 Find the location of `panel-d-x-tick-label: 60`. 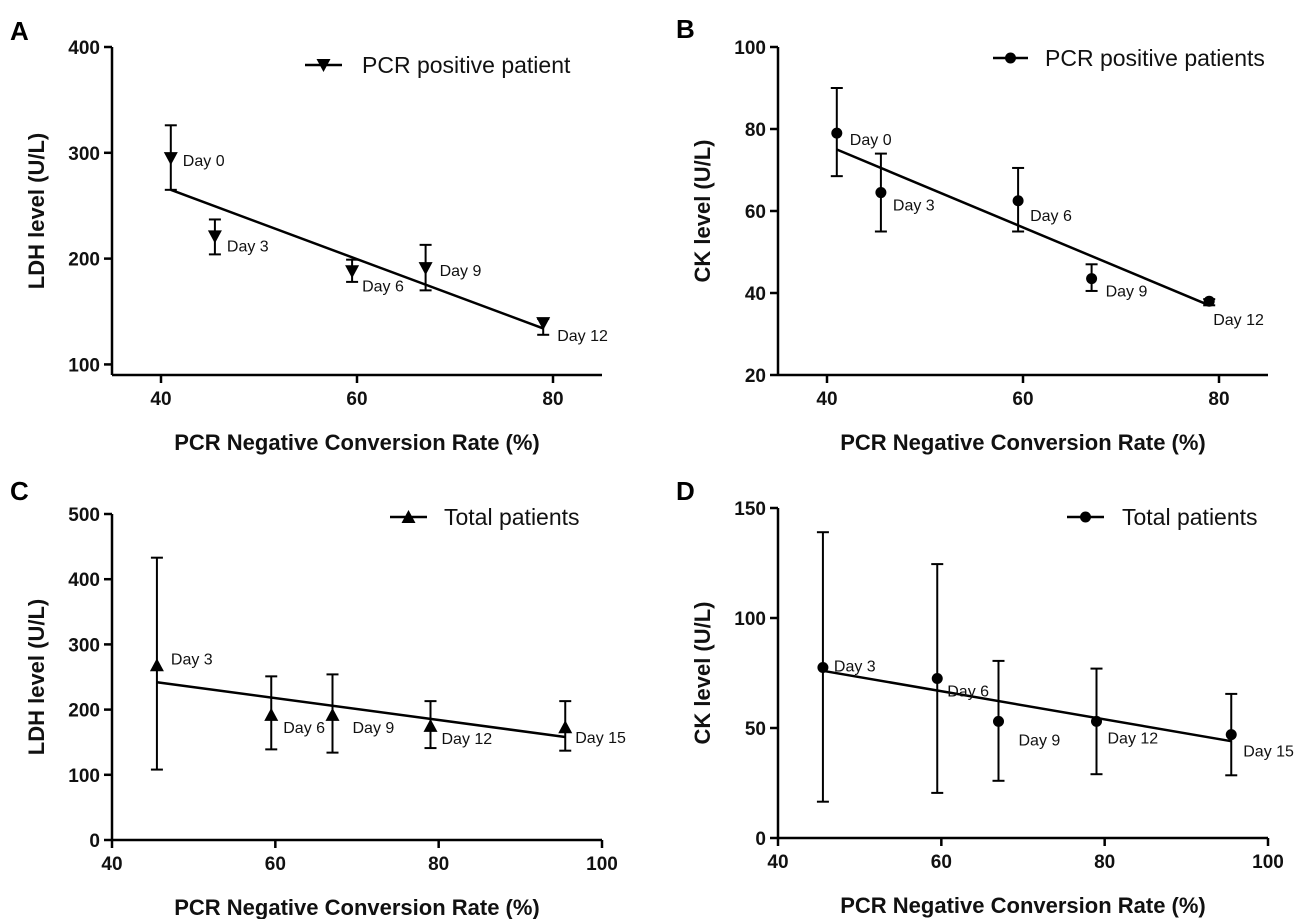

panel-d-x-tick-label: 60 is located at coordinates (941, 862).